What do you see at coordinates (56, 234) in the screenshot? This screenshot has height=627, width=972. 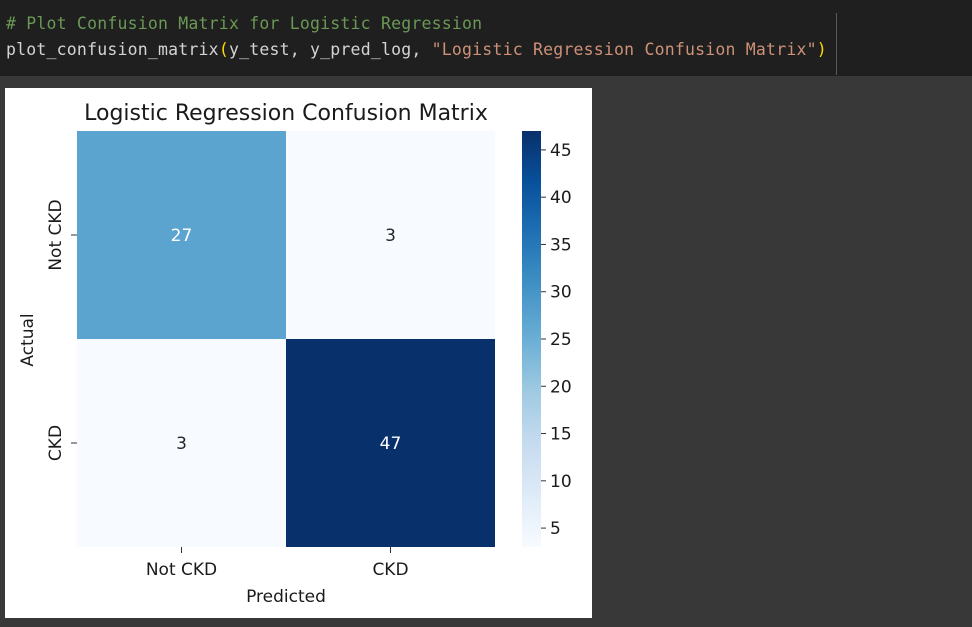 I see `y-tick-label: Not CKD` at bounding box center [56, 234].